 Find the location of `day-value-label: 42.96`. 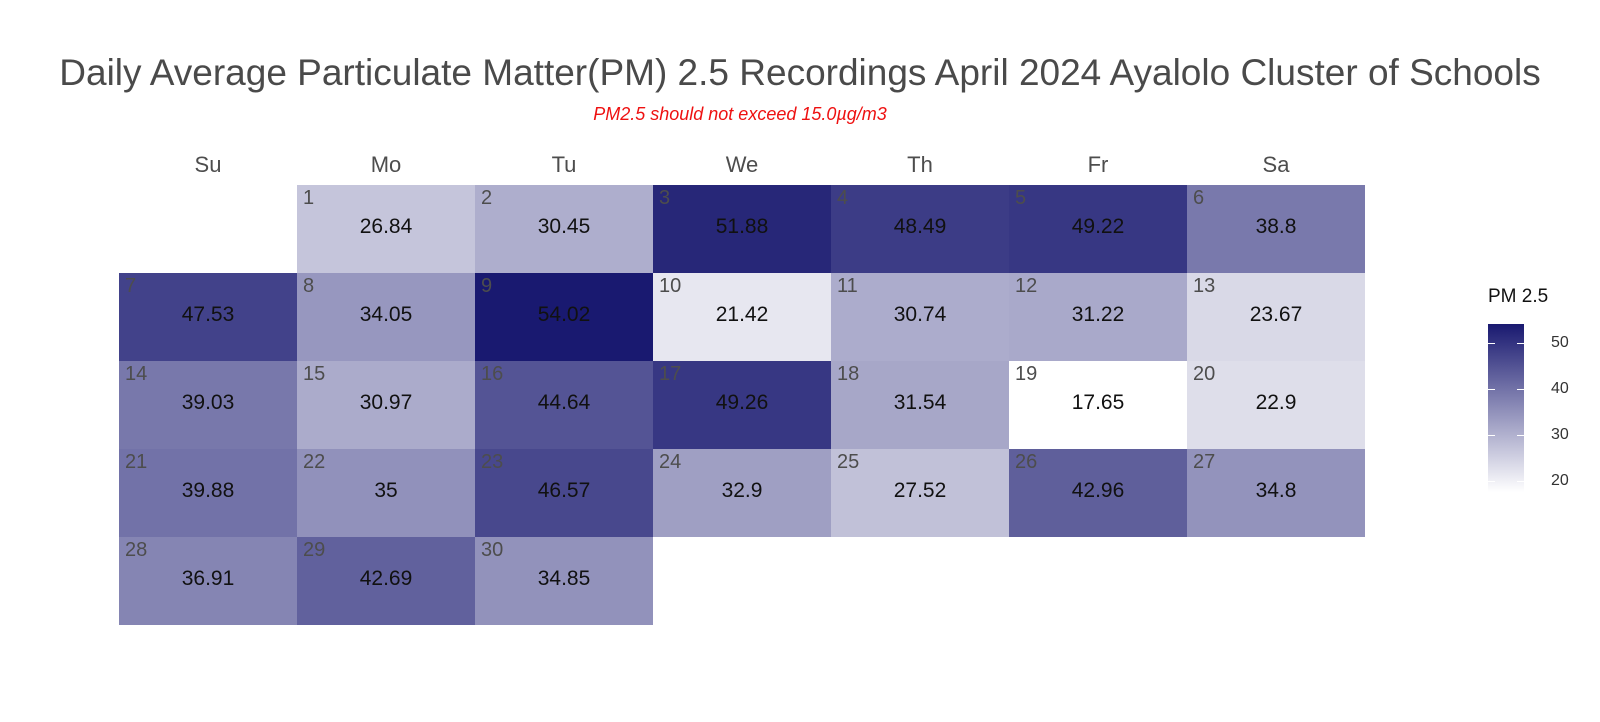

day-value-label: 42.96 is located at coordinates (1098, 490).